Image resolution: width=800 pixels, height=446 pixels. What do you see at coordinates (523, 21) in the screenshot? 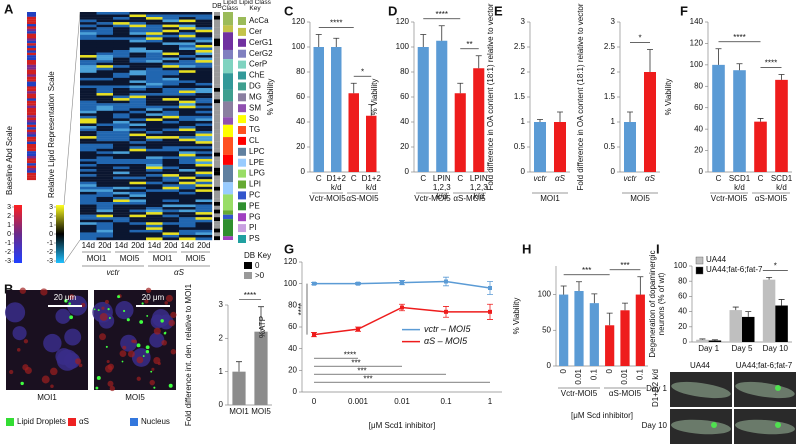
I see `y-tick-label: 3` at bounding box center [523, 21].